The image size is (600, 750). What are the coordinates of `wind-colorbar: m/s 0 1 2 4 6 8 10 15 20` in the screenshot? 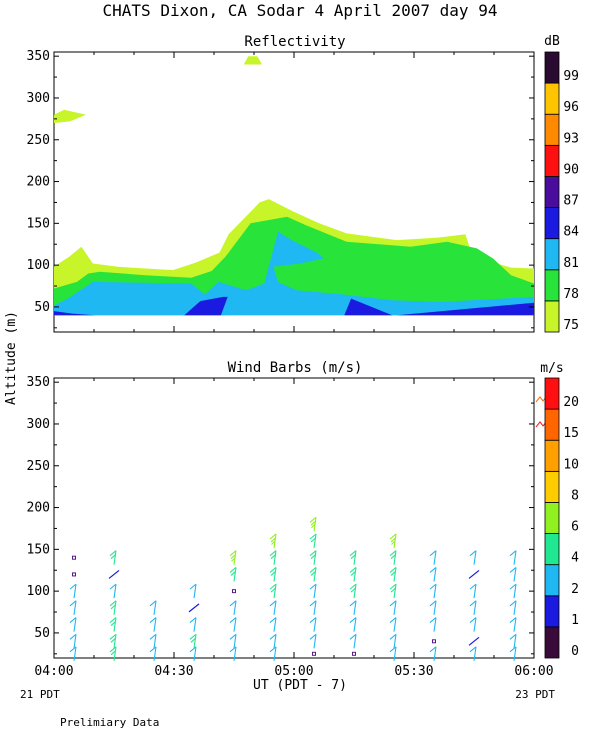 It's located at (559, 510).